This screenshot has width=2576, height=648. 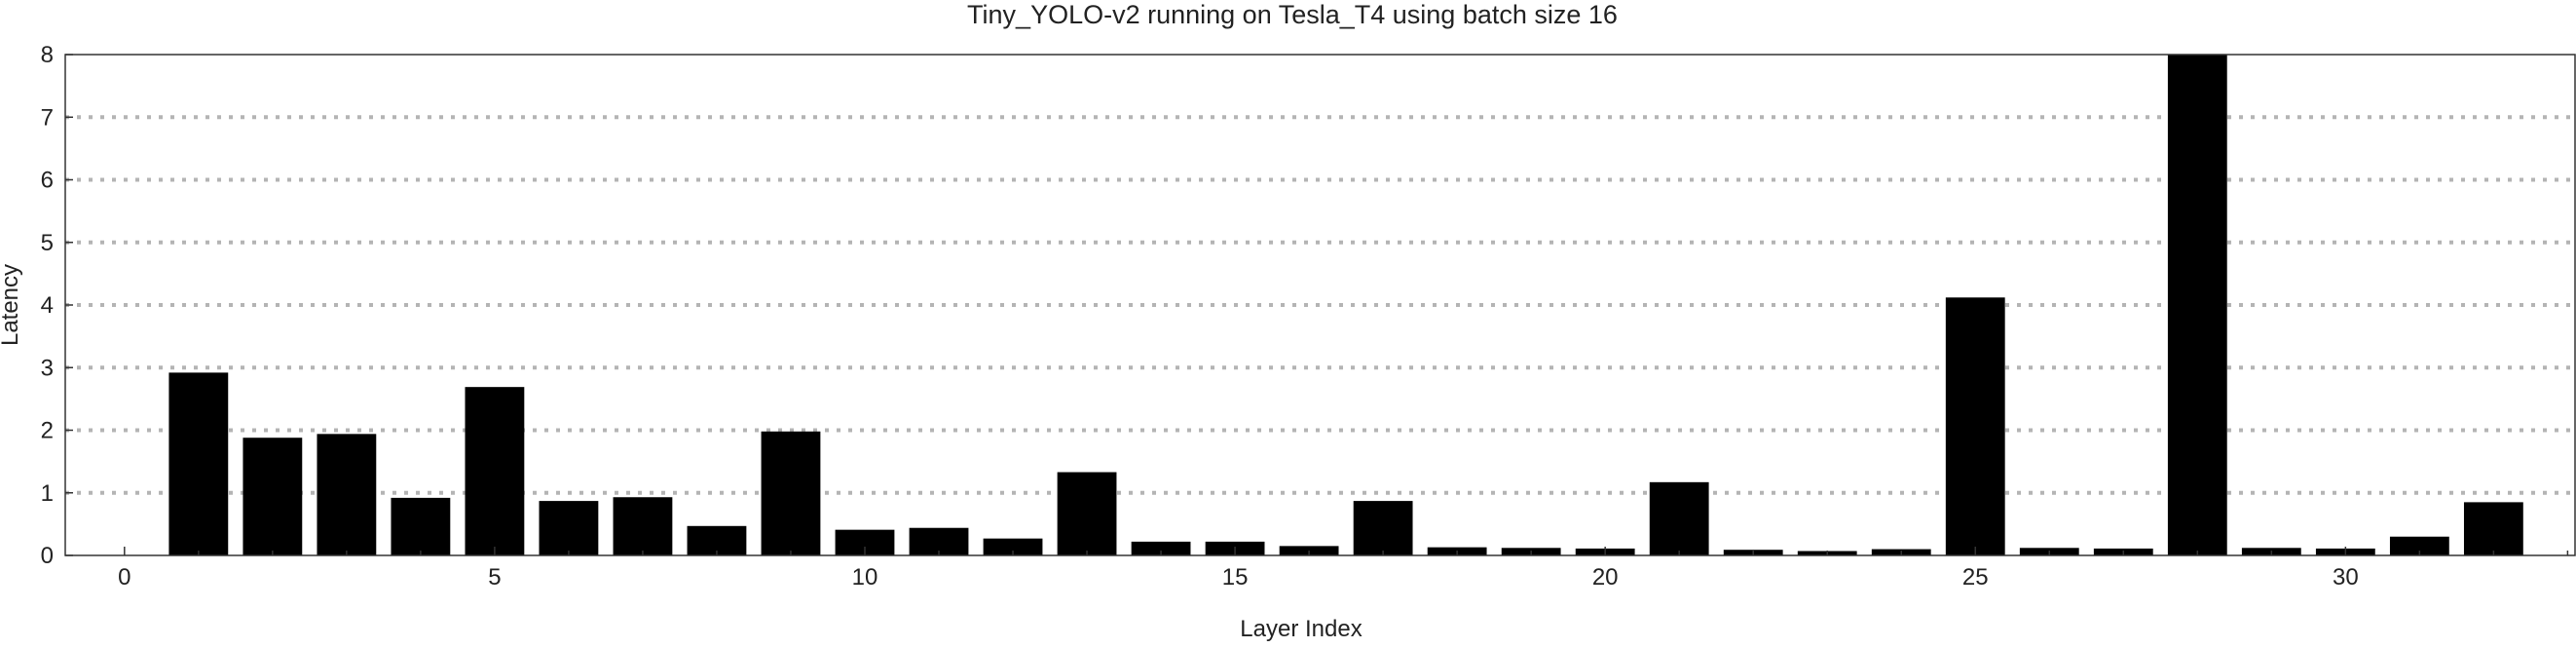 What do you see at coordinates (1235, 577) in the screenshot?
I see `x-tick-label: 15` at bounding box center [1235, 577].